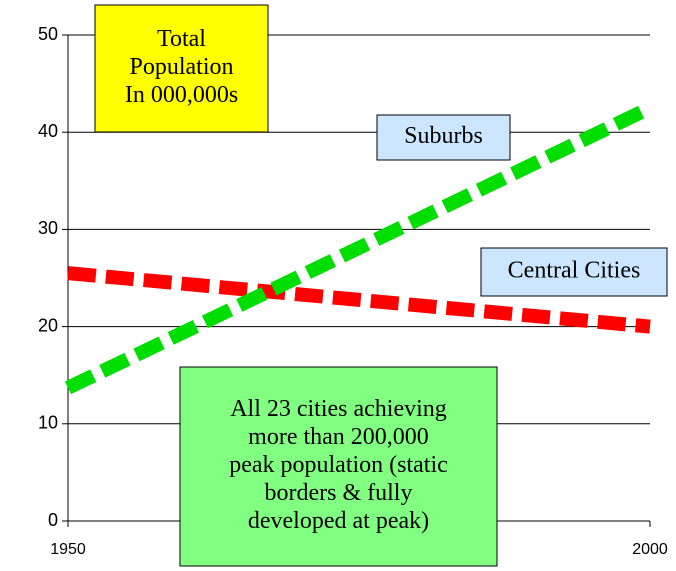 The width and height of the screenshot is (676, 571). What do you see at coordinates (53, 520) in the screenshot?
I see `y-tick-label: 0` at bounding box center [53, 520].